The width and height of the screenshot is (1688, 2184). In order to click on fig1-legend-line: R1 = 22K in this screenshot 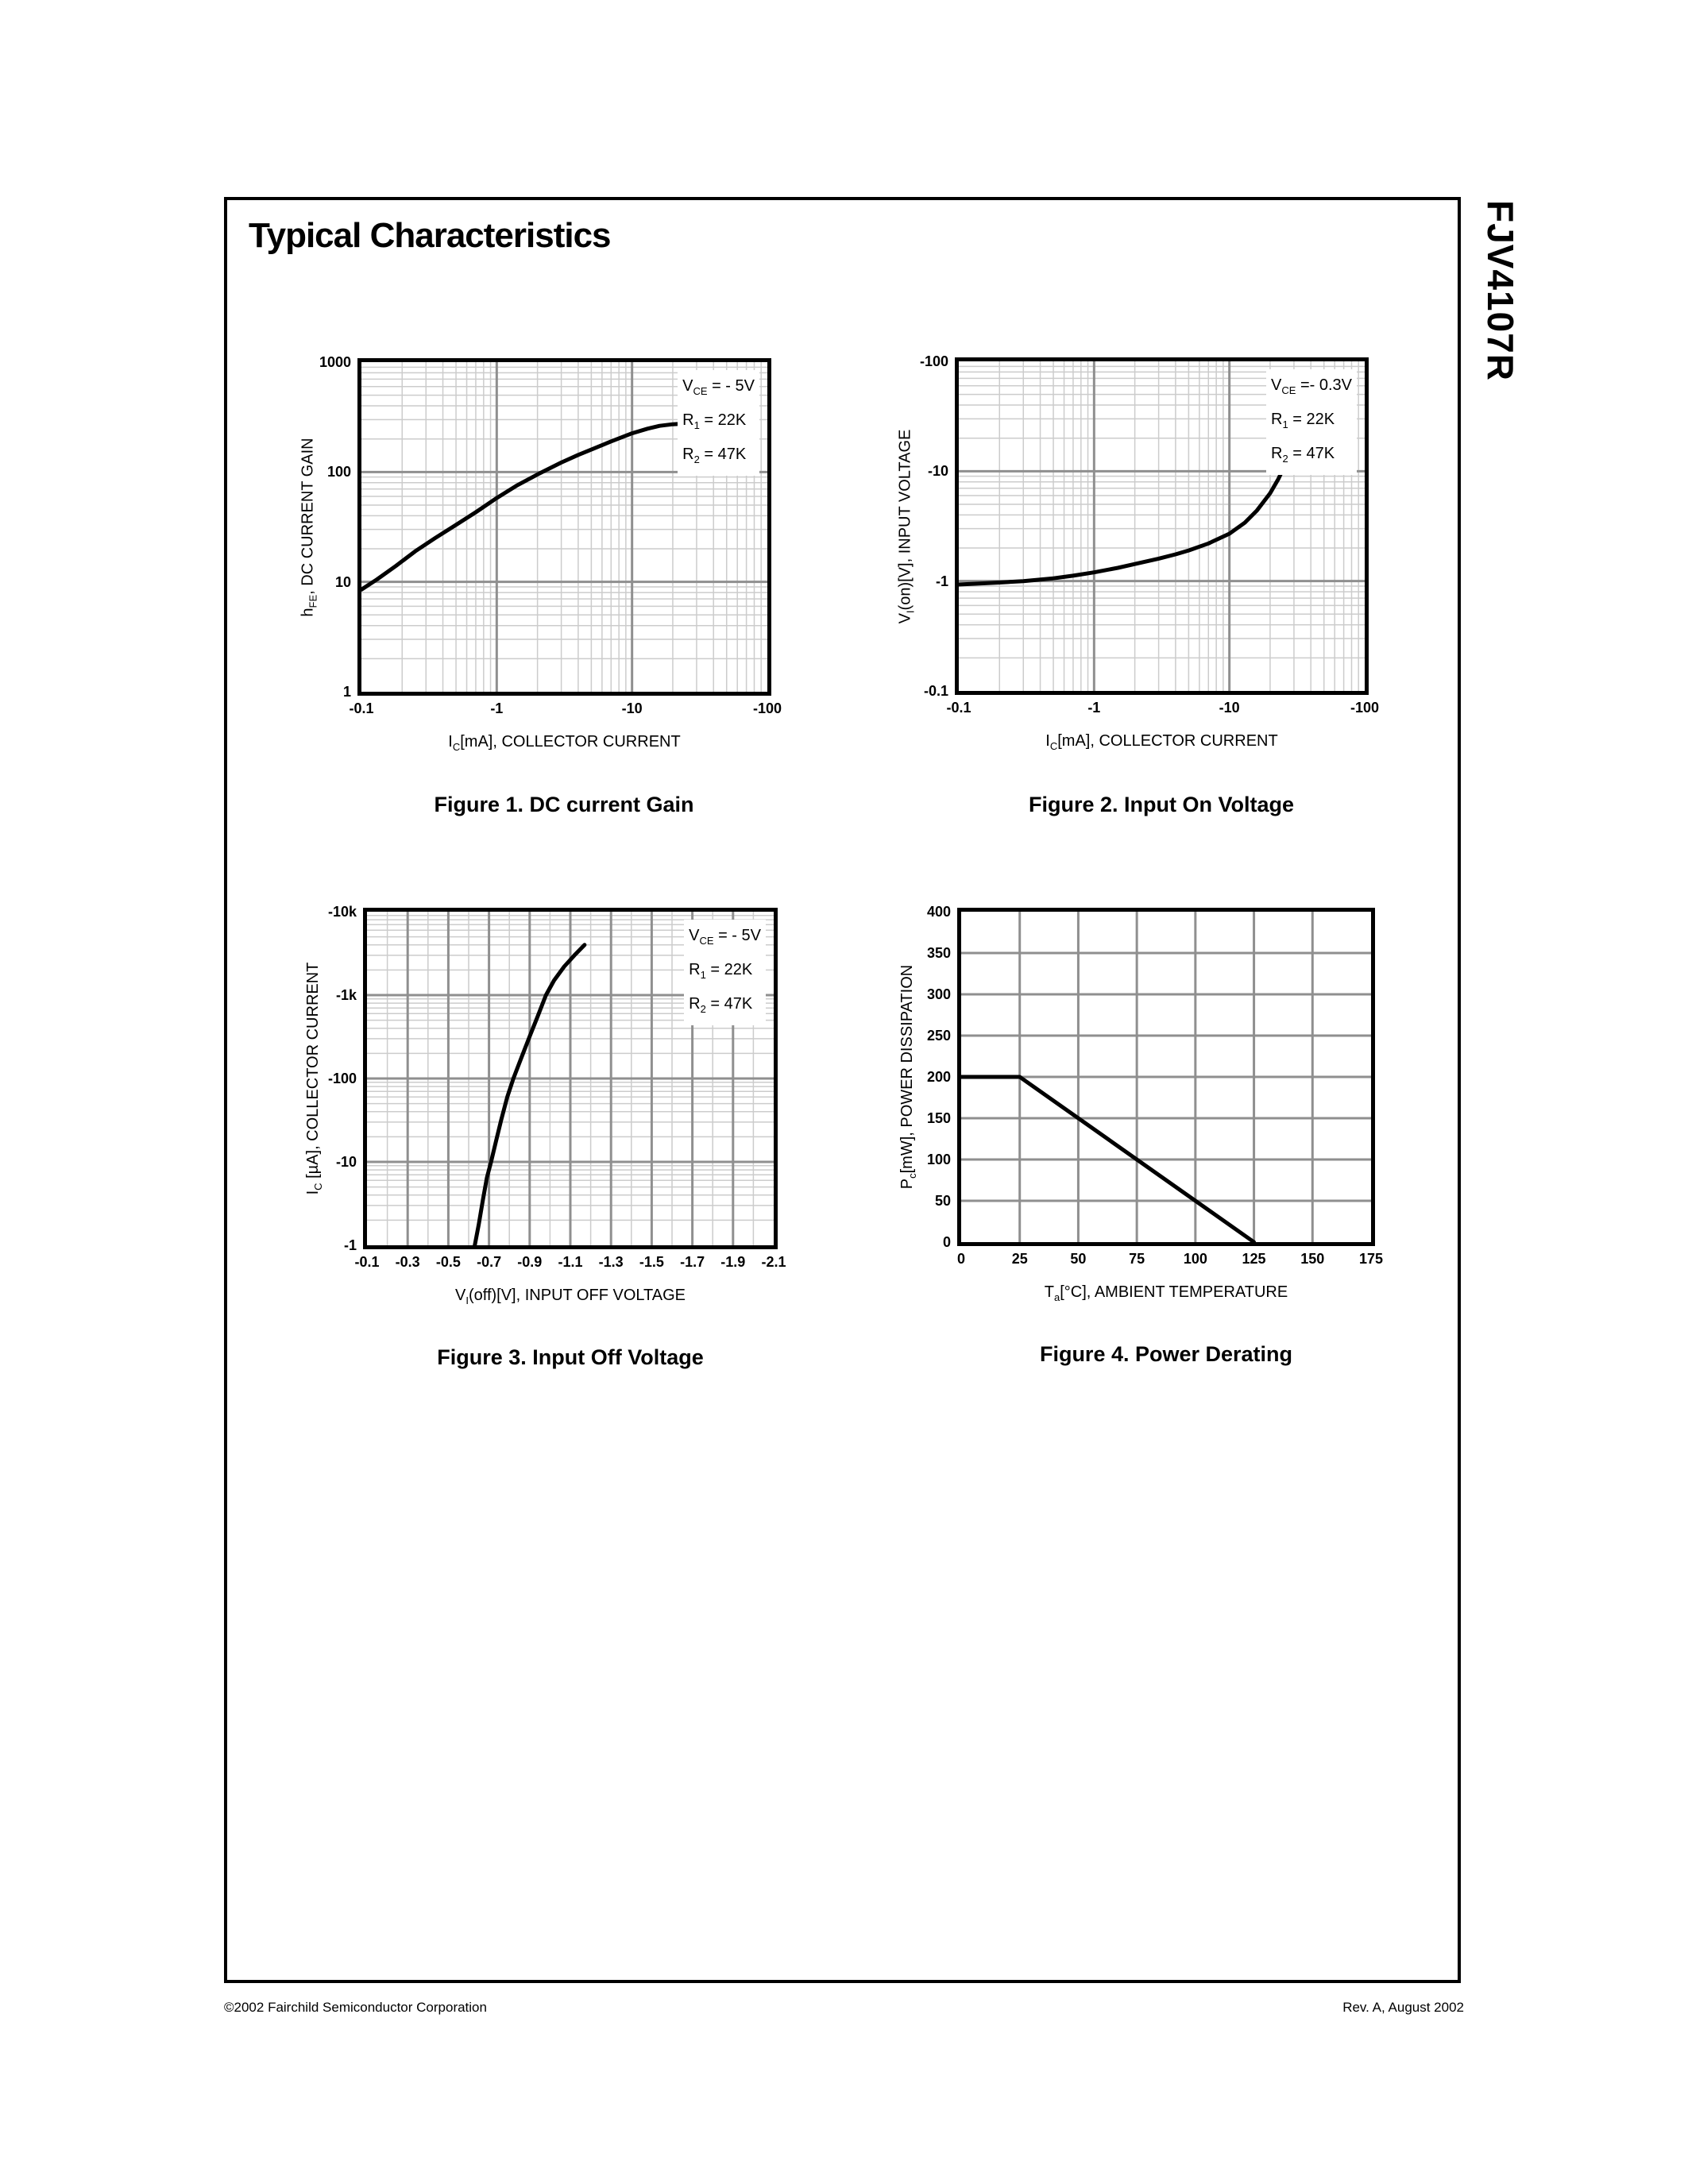, I will do `click(715, 421)`.